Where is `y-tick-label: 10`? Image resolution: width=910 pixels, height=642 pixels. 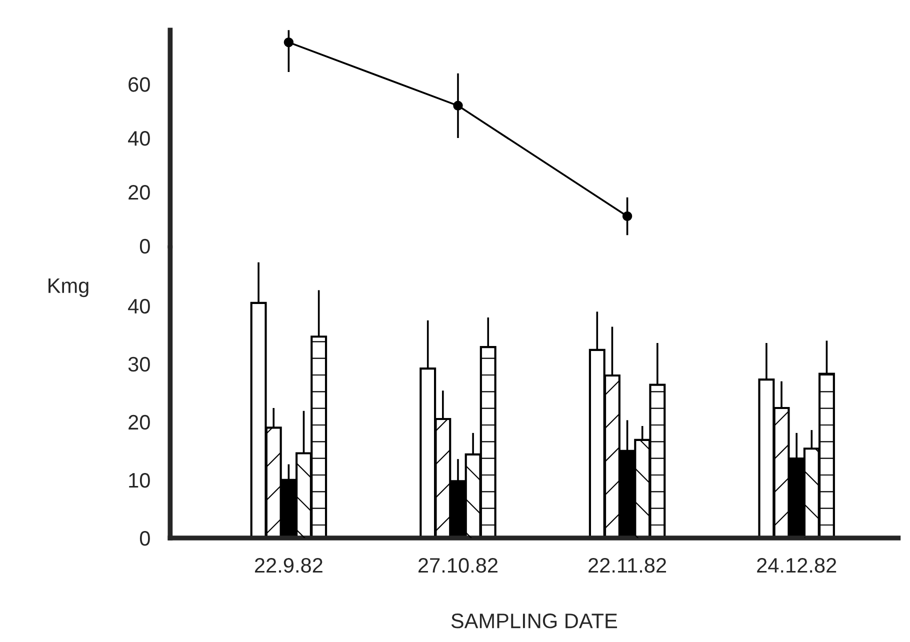
y-tick-label: 10 is located at coordinates (139, 480).